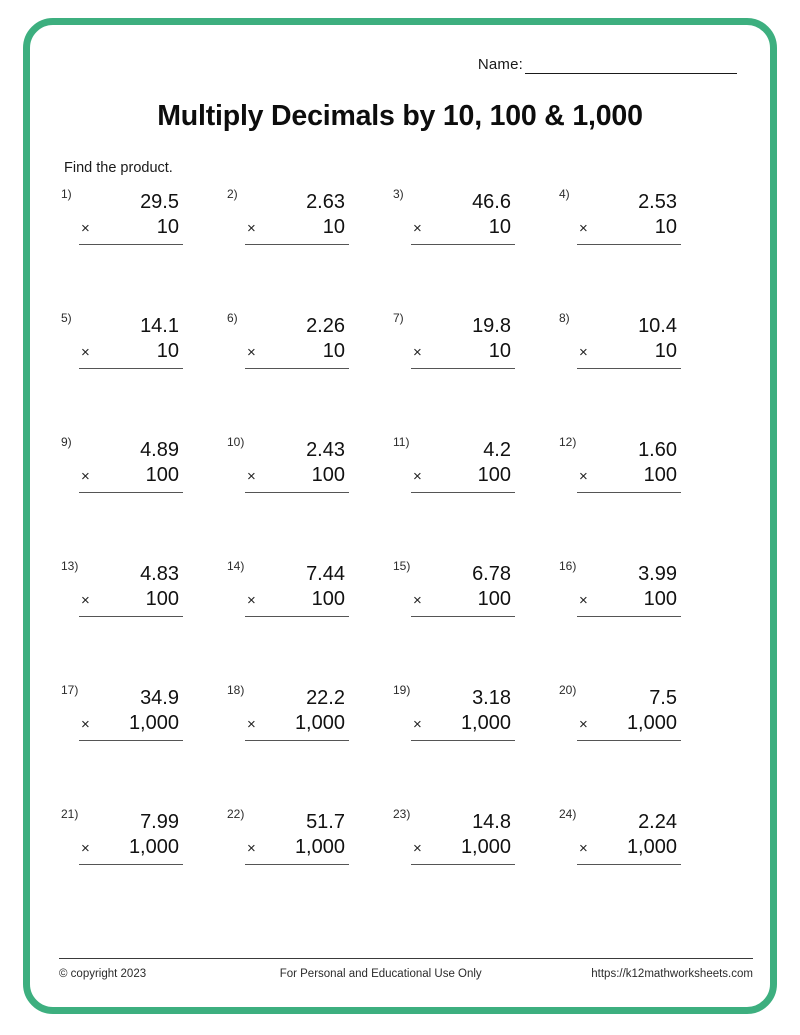 The width and height of the screenshot is (800, 1035). What do you see at coordinates (159, 822) in the screenshot?
I see `operand-value: 7.99` at bounding box center [159, 822].